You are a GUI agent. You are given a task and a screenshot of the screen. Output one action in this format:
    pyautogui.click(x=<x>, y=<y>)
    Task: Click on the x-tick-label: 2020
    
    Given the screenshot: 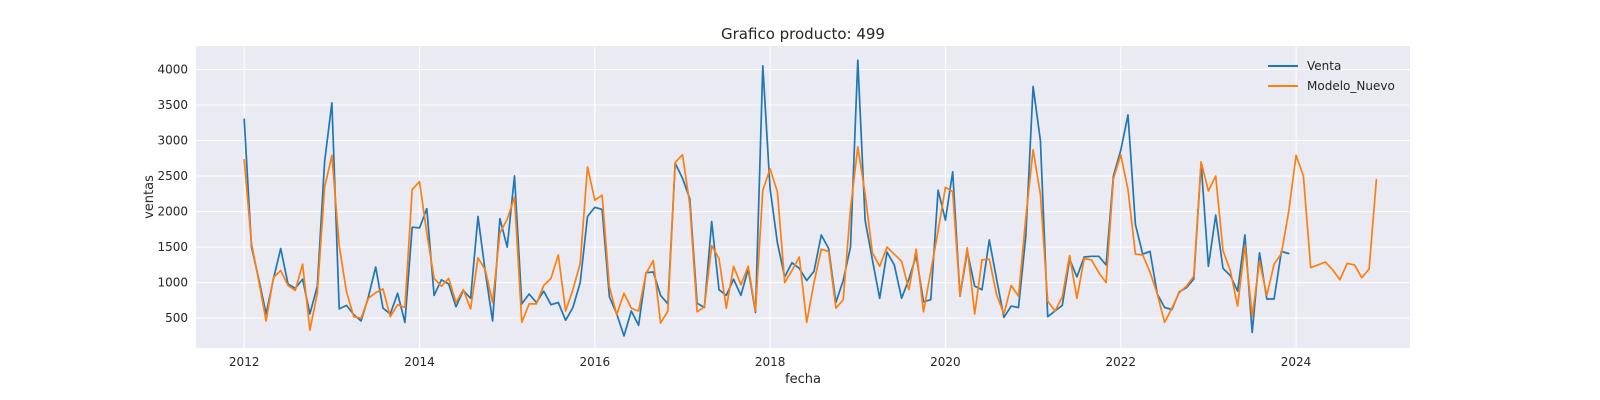 What is the action you would take?
    pyautogui.click(x=945, y=362)
    